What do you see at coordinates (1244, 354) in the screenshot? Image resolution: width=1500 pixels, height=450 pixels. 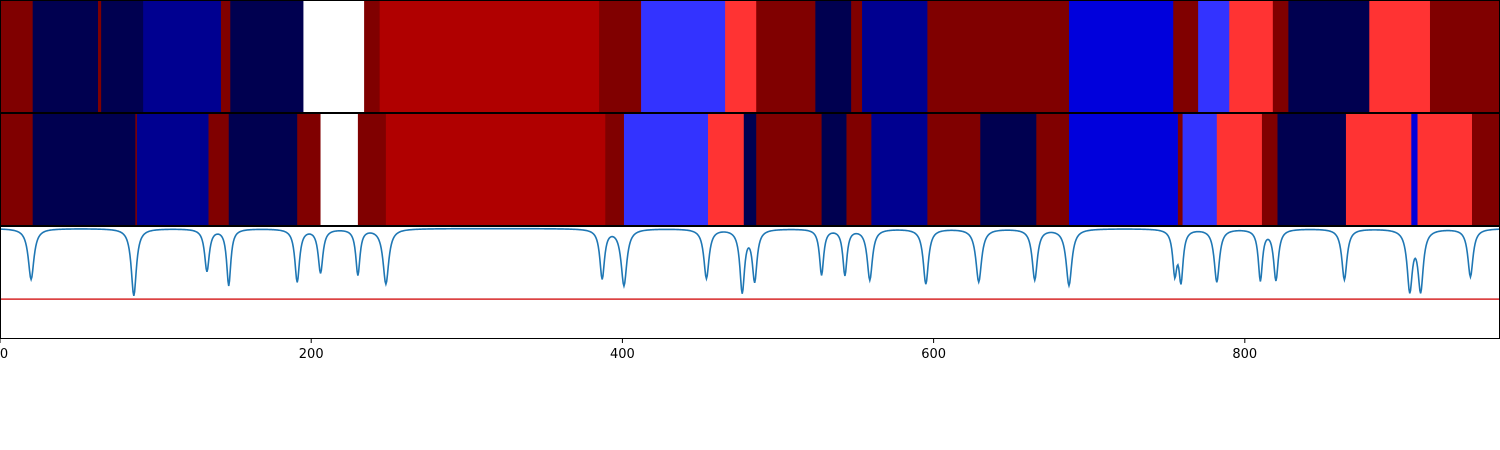 I see `x-tick-label: 800` at bounding box center [1244, 354].